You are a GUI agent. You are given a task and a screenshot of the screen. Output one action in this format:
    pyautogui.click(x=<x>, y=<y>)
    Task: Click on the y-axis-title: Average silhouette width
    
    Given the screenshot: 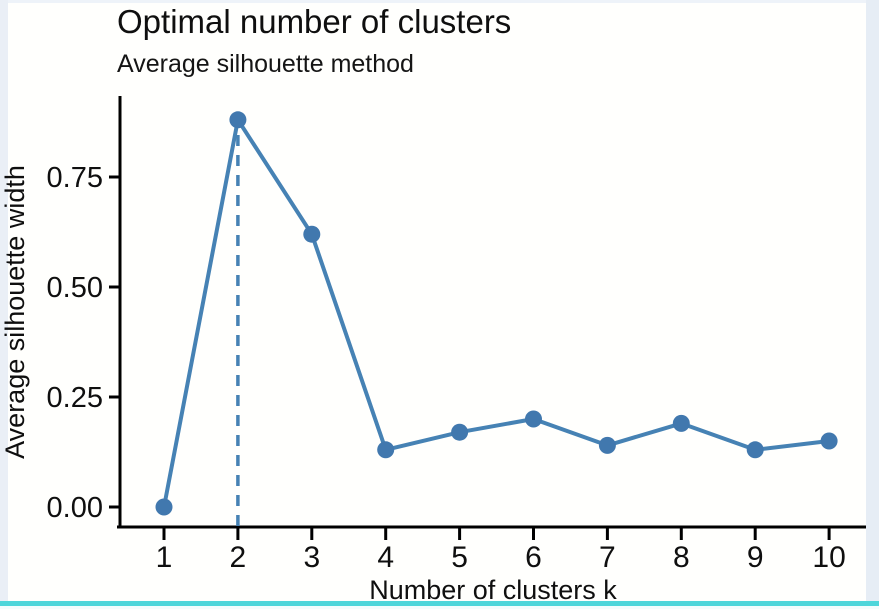 What is the action you would take?
    pyautogui.click(x=15, y=312)
    